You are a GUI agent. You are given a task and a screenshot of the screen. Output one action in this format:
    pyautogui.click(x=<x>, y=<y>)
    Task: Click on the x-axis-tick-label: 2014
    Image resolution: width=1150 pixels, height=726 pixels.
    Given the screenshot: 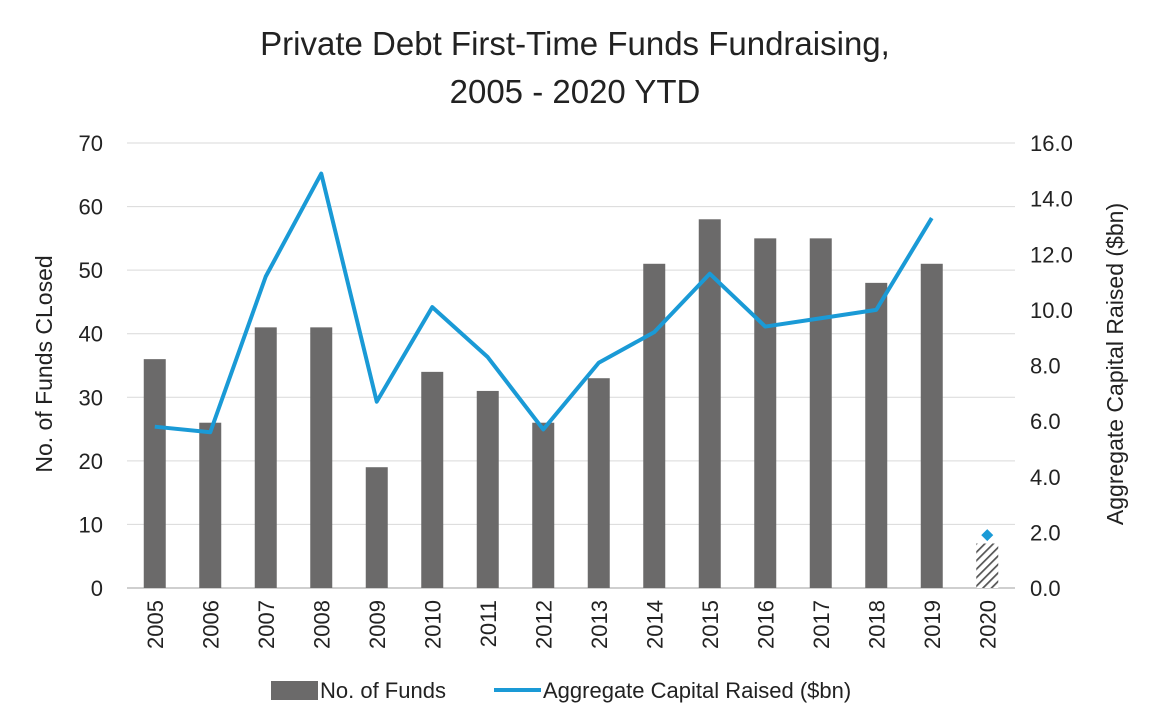 What is the action you would take?
    pyautogui.click(x=654, y=624)
    